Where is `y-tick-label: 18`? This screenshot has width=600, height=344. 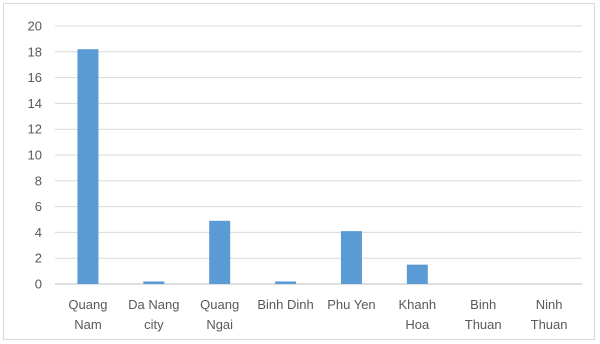 y-tick-label: 18 is located at coordinates (35, 51).